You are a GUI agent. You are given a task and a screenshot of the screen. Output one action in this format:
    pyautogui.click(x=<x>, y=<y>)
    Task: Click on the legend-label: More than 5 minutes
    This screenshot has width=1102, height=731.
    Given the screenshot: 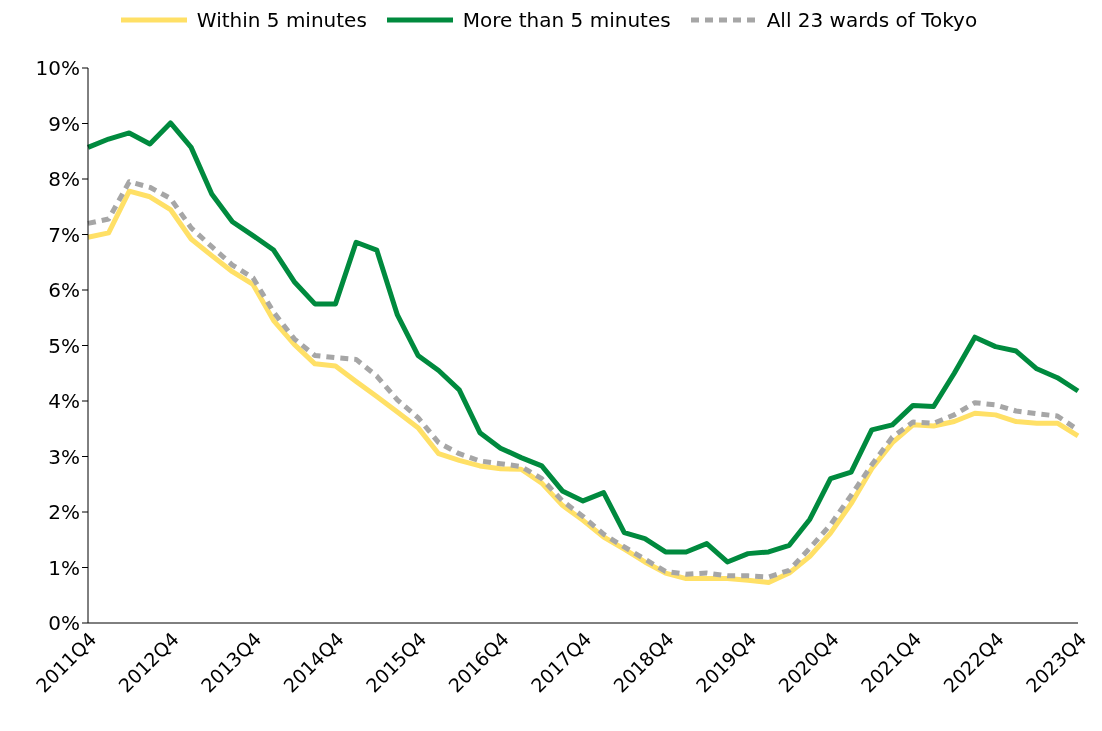 What is the action you would take?
    pyautogui.click(x=566, y=20)
    